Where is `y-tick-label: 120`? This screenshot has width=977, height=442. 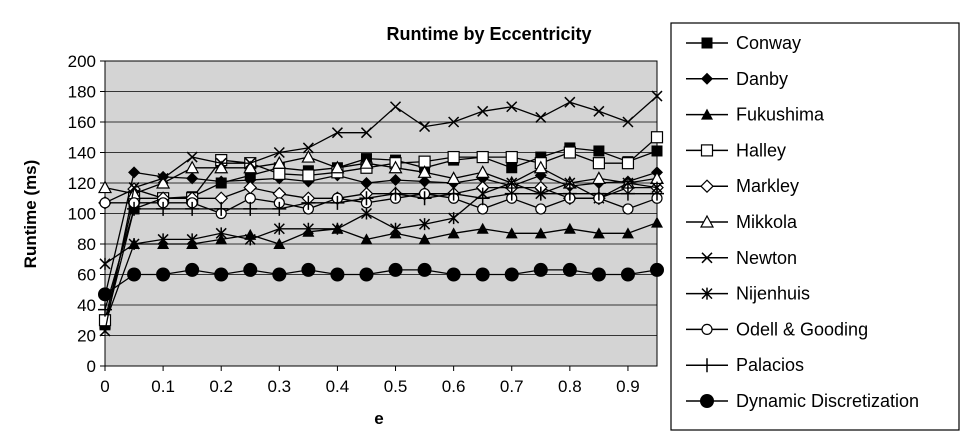
y-tick-label: 120 is located at coordinates (82, 183).